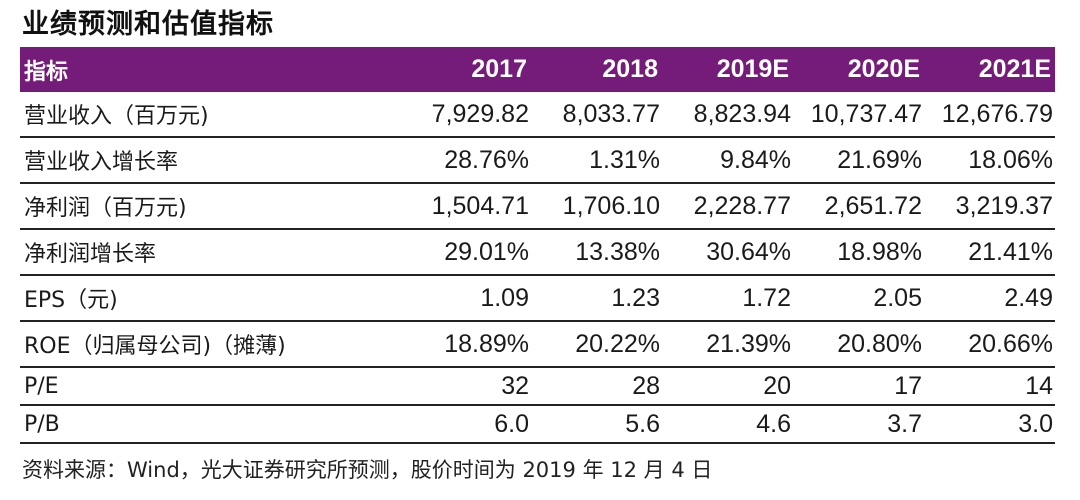 This screenshot has height=500, width=1080. What do you see at coordinates (727, 160) in the screenshot?
I see `table-cell: 9.84%` at bounding box center [727, 160].